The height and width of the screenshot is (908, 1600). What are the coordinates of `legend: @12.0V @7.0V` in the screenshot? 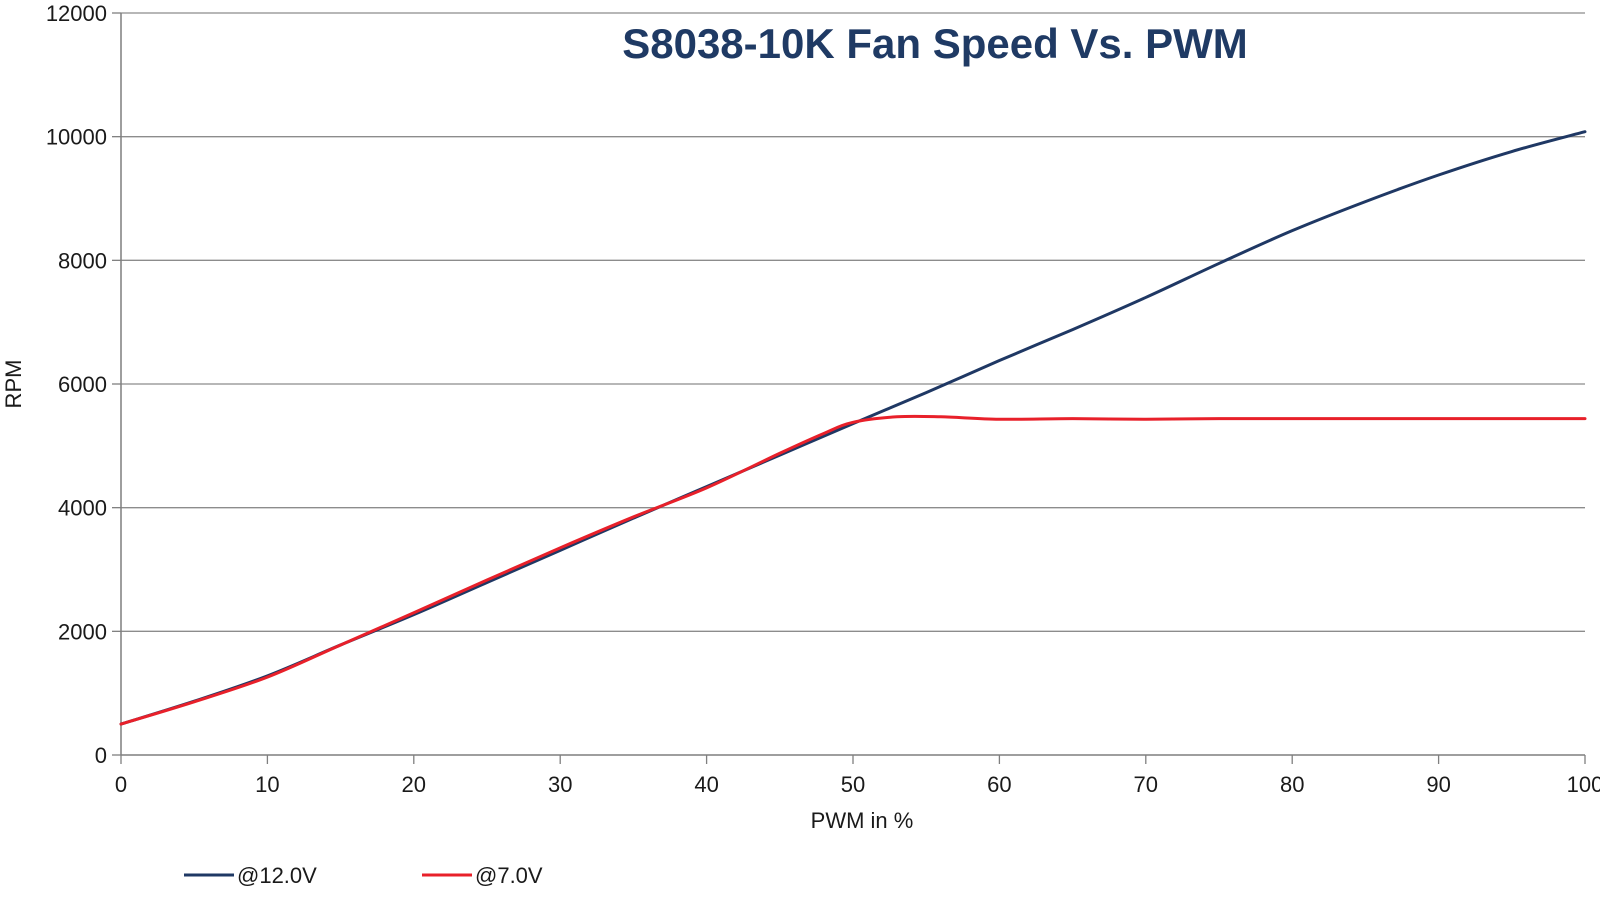 It's located at (363, 875).